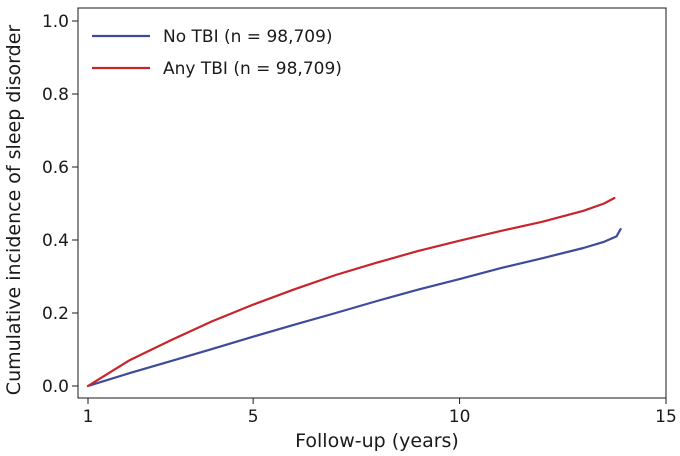 Image resolution: width=680 pixels, height=456 pixels. What do you see at coordinates (252, 69) in the screenshot?
I see `legend-label-2: Any TBI (n = 98,709)` at bounding box center [252, 69].